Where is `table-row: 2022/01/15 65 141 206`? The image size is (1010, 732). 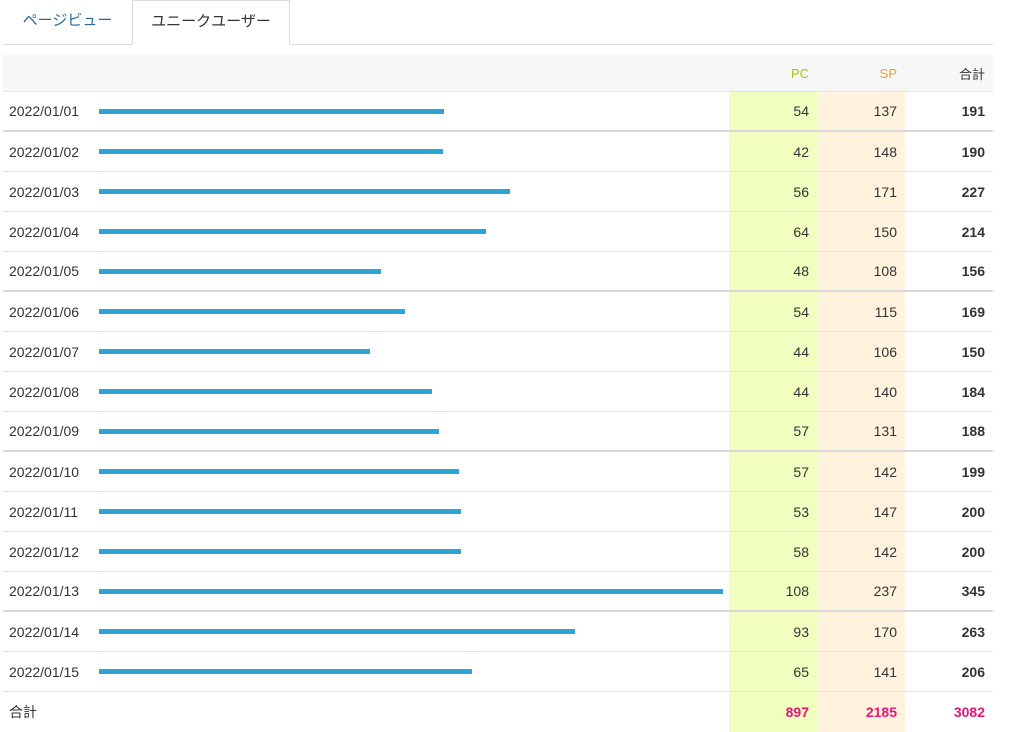 table-row: 2022/01/15 65 141 206 is located at coordinates (498, 672).